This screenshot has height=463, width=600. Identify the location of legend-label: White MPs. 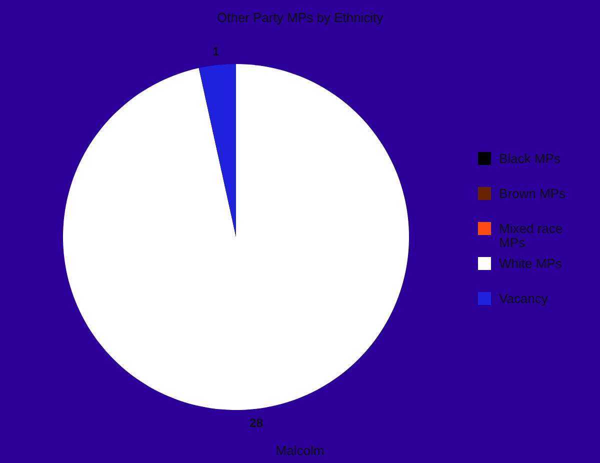
(530, 263).